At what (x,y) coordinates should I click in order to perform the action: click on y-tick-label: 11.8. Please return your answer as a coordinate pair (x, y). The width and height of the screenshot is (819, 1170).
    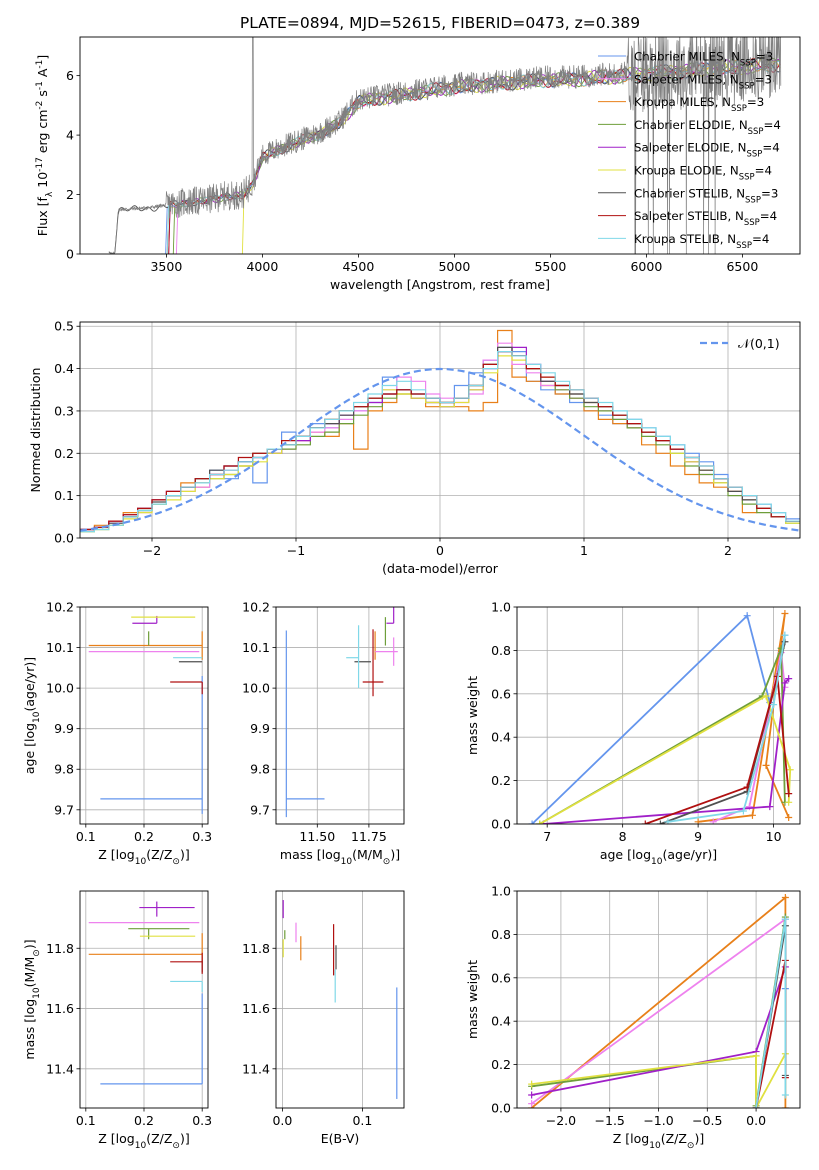
    Looking at the image, I should click on (256, 948).